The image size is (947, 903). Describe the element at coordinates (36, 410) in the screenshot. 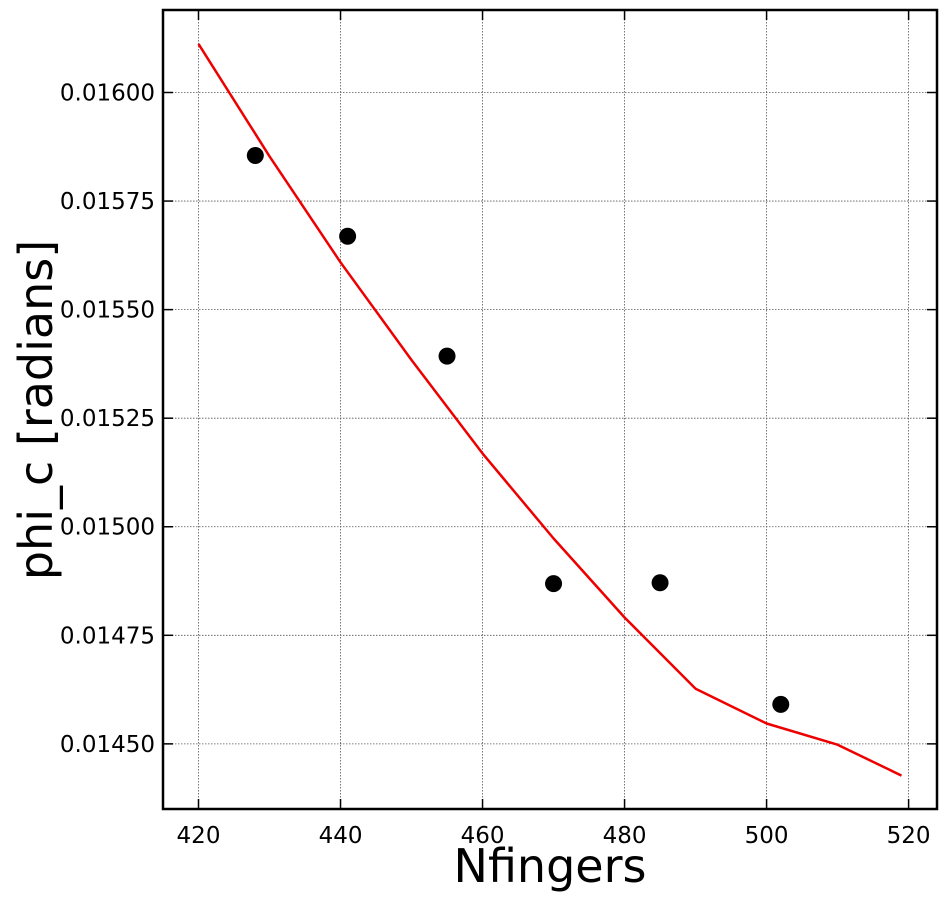

I see `y-axis-label: phi_c [radians]` at that location.